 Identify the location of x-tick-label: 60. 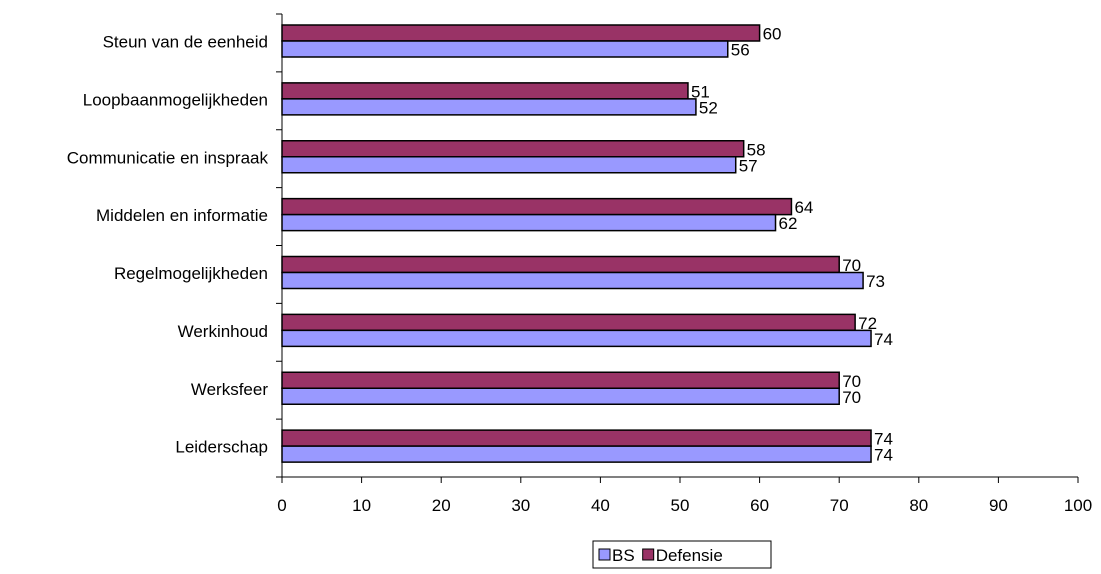
(759, 505).